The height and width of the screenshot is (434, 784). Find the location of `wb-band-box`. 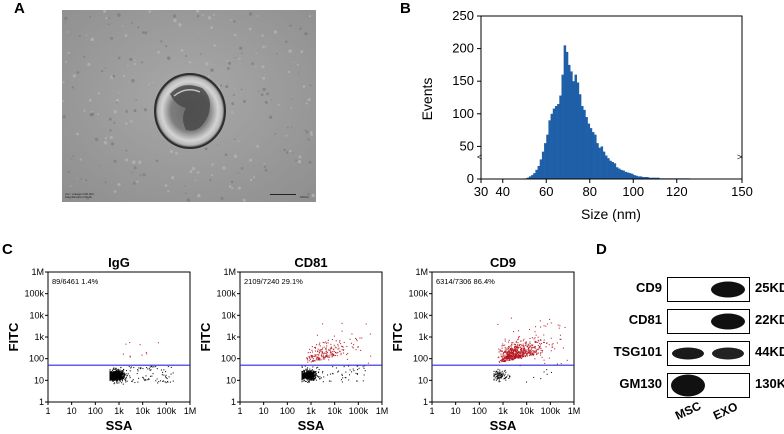

wb-band-box is located at coordinates (708, 321).